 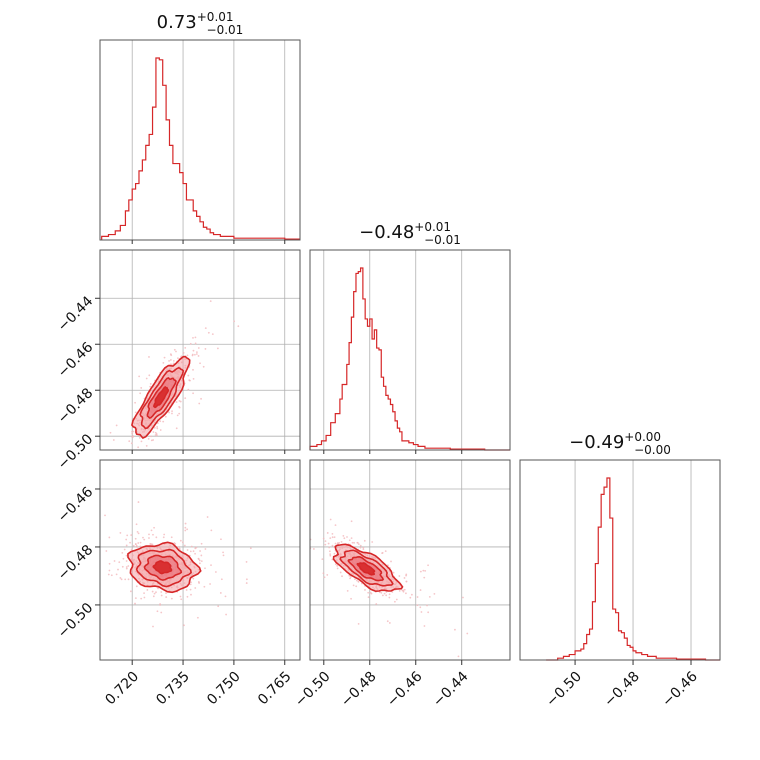 What do you see at coordinates (622, 690) in the screenshot?
I see `xtick-label-2-1: −0.48` at bounding box center [622, 690].